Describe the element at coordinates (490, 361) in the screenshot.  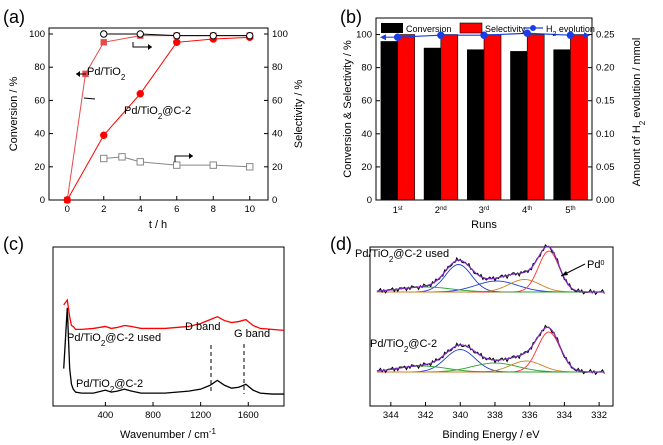
I see `fit-component-d` at that location.